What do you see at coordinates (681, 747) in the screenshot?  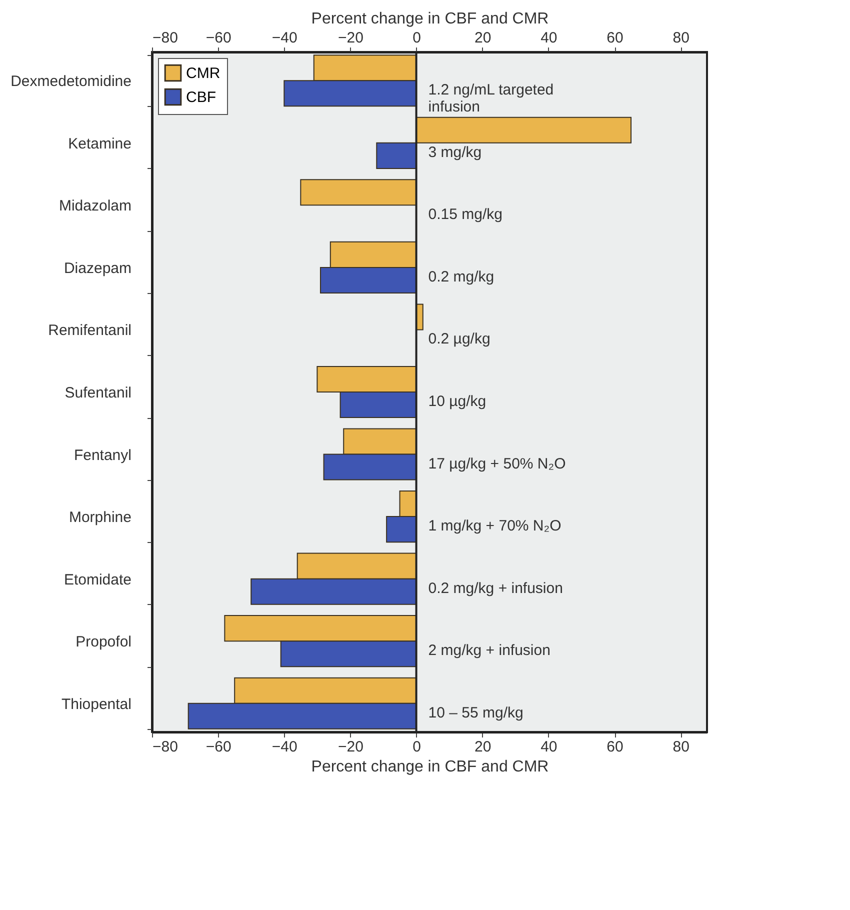 I see `x-tick-label: 80` at bounding box center [681, 747].